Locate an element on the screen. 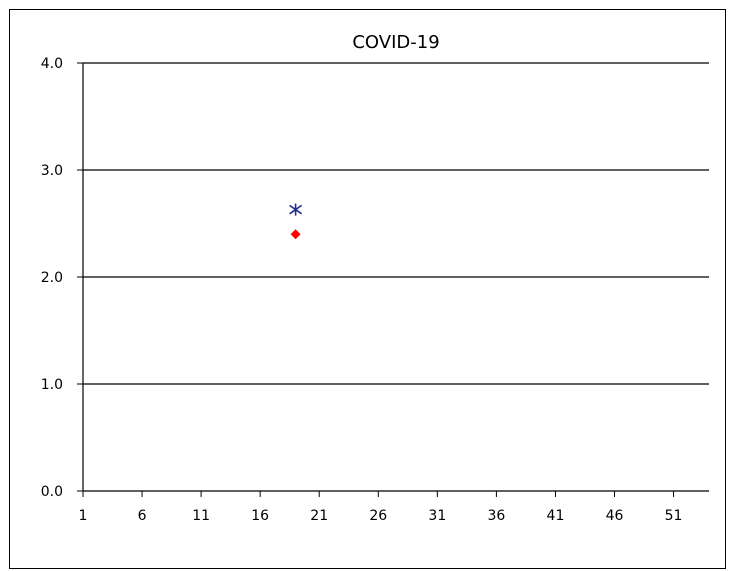 The width and height of the screenshot is (741, 571). x-tick-label-8: 41 is located at coordinates (556, 516).